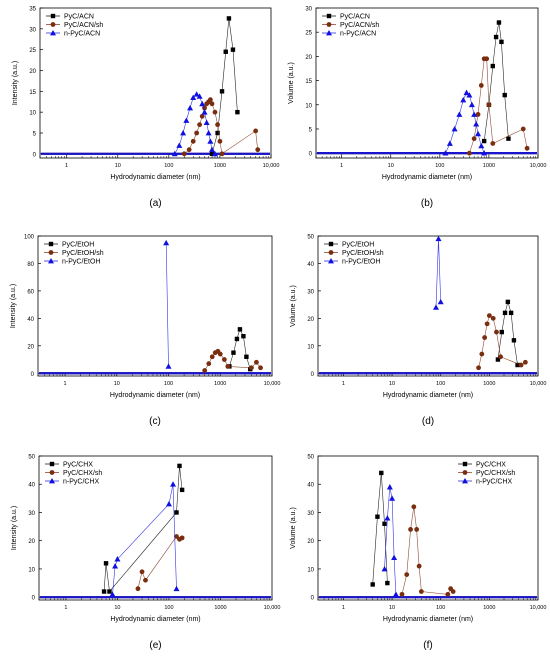 The image size is (550, 662). Describe the element at coordinates (32, 10) in the screenshot. I see `y-tick-label: 35` at that location.